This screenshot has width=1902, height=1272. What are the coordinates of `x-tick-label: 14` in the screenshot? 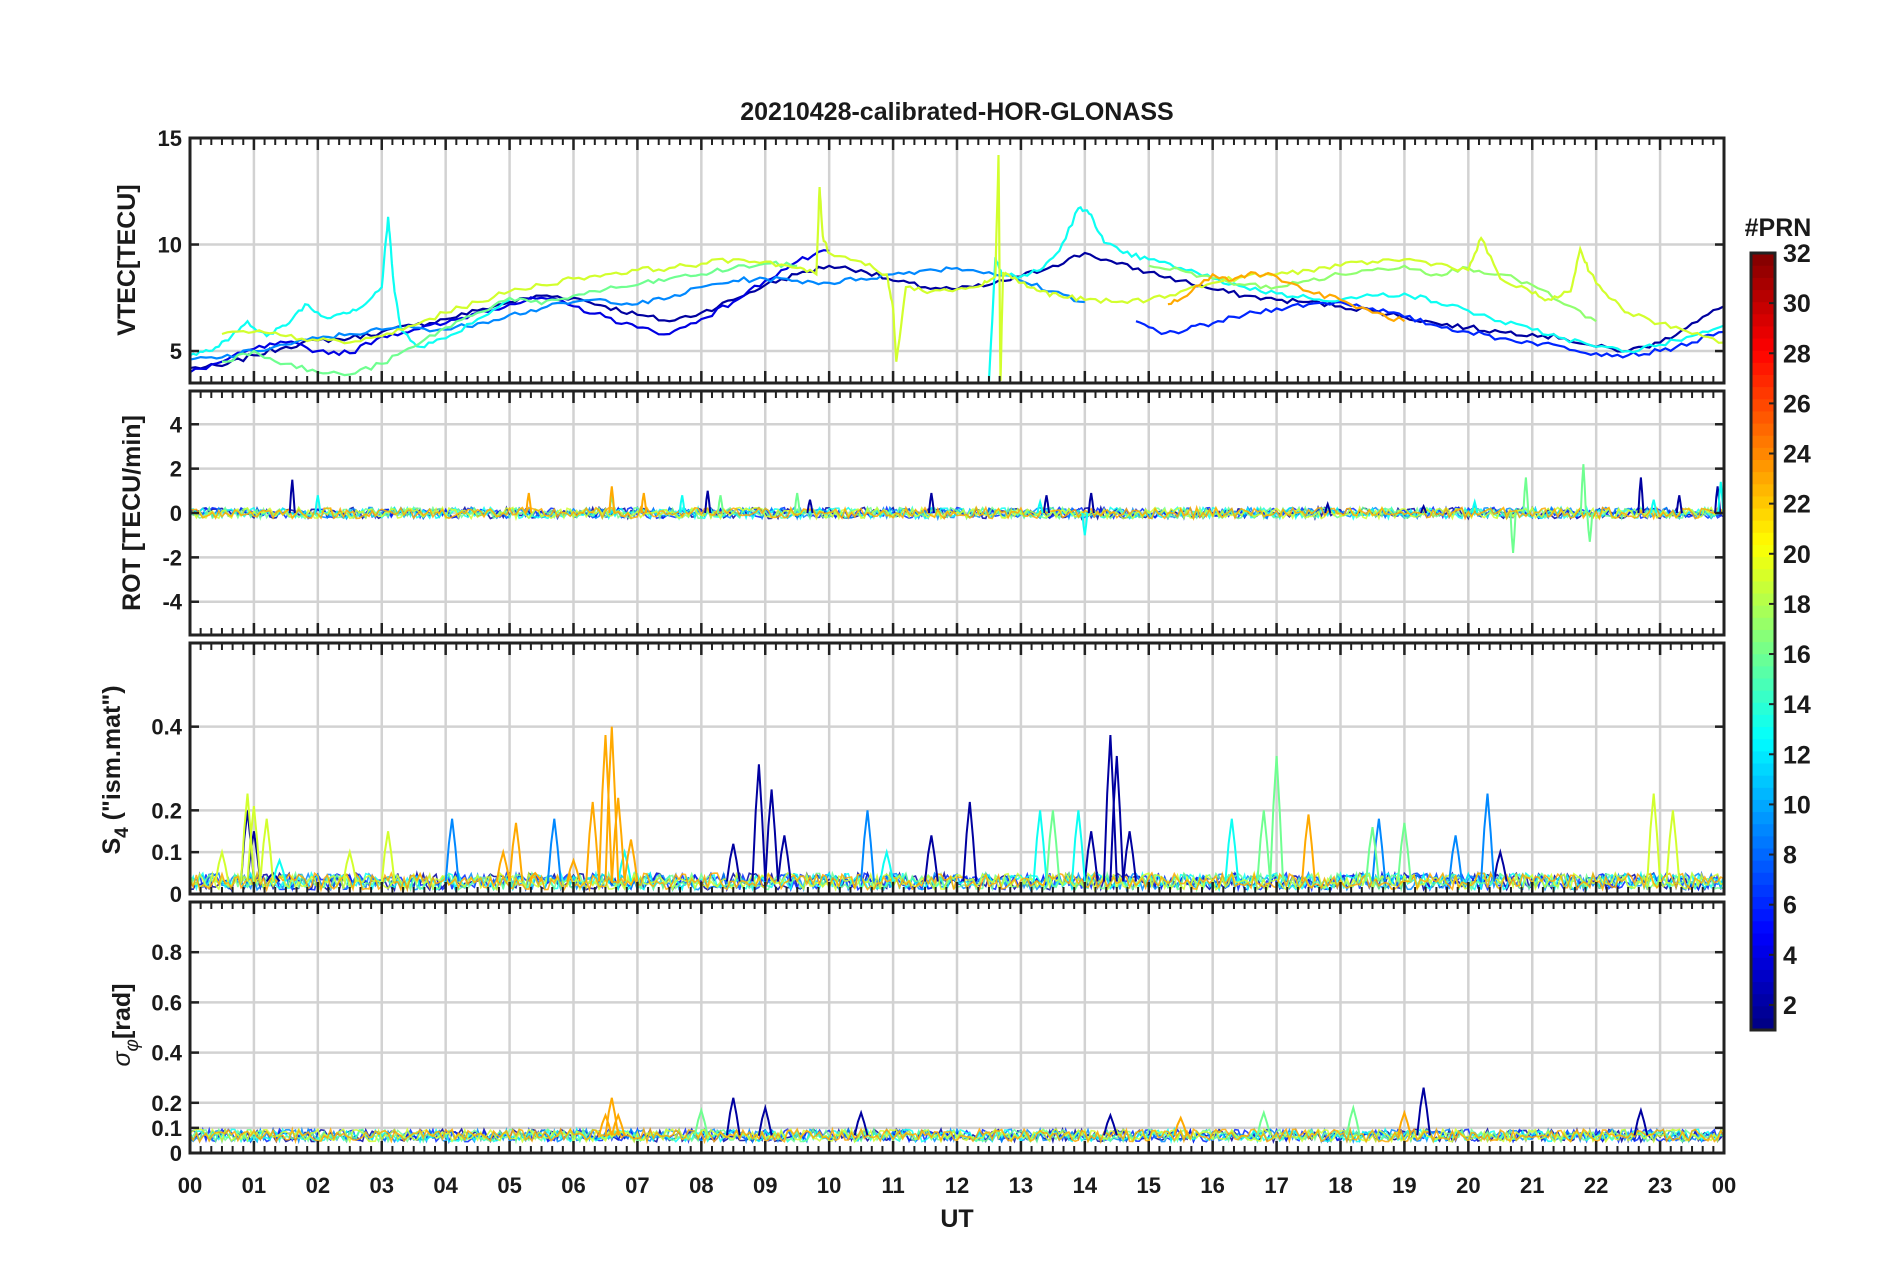 It's located at (1085, 1185).